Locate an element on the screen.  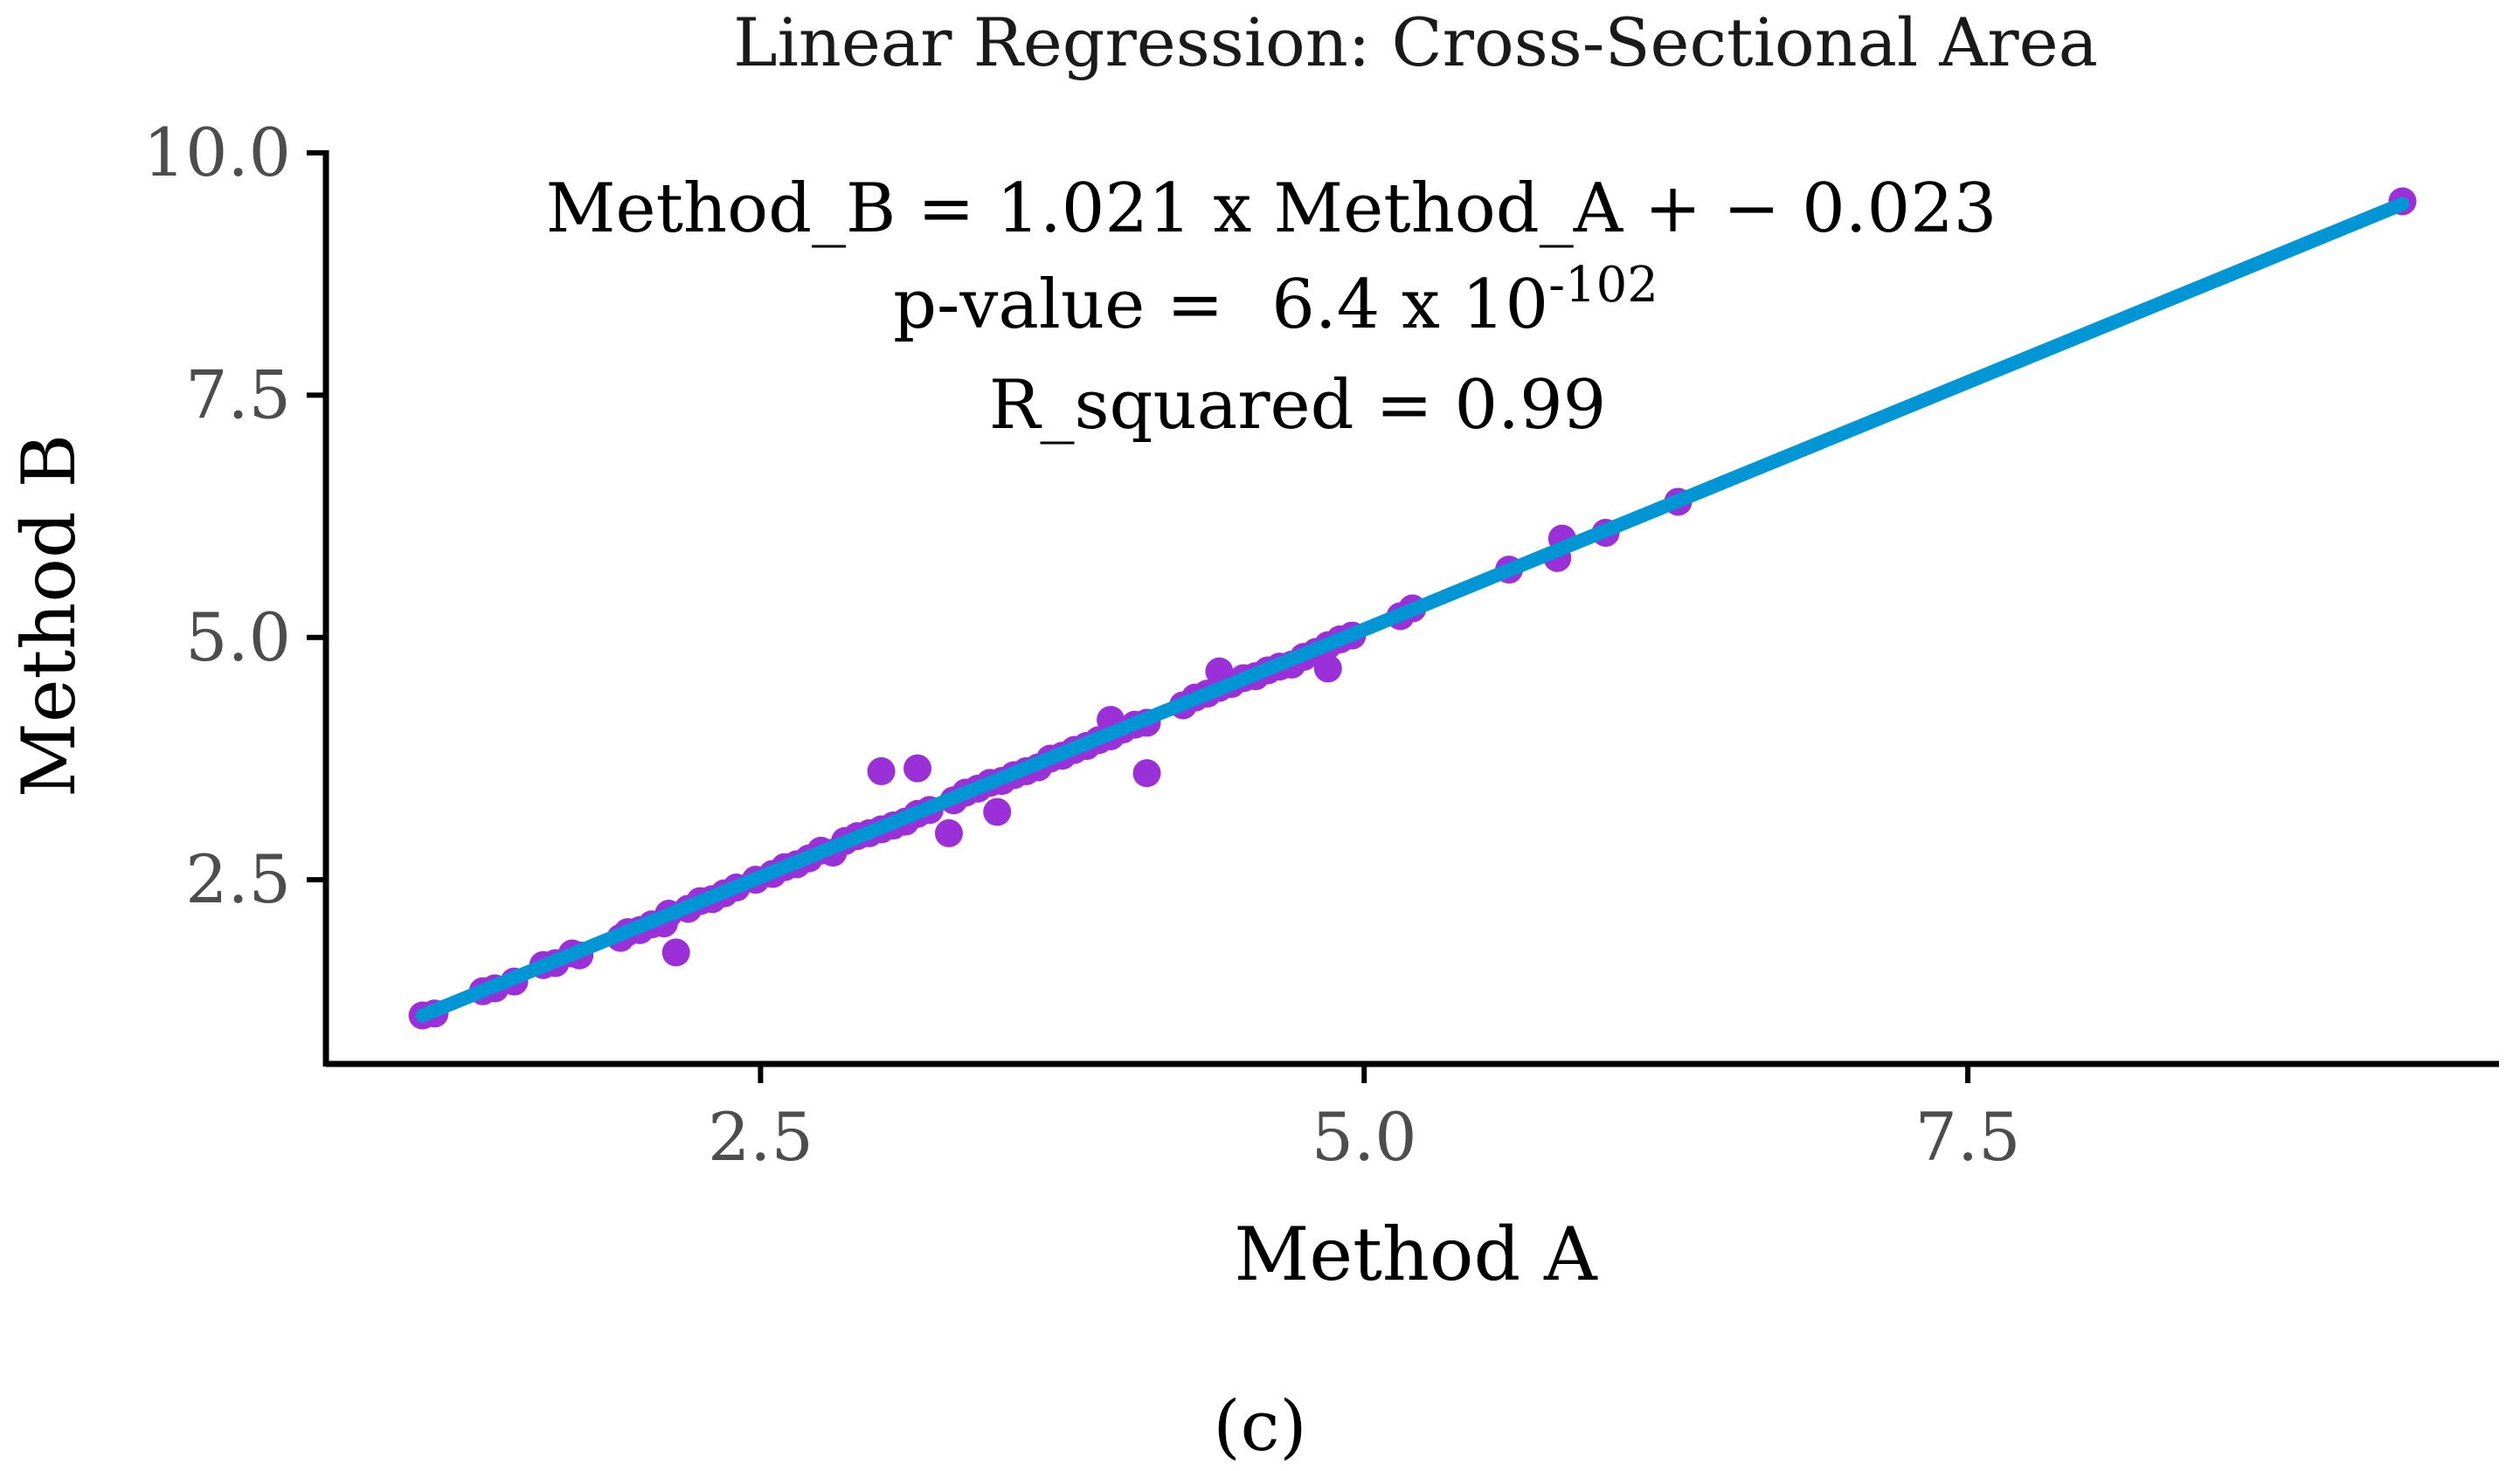
y-axis-title: Method B is located at coordinates (49, 616).